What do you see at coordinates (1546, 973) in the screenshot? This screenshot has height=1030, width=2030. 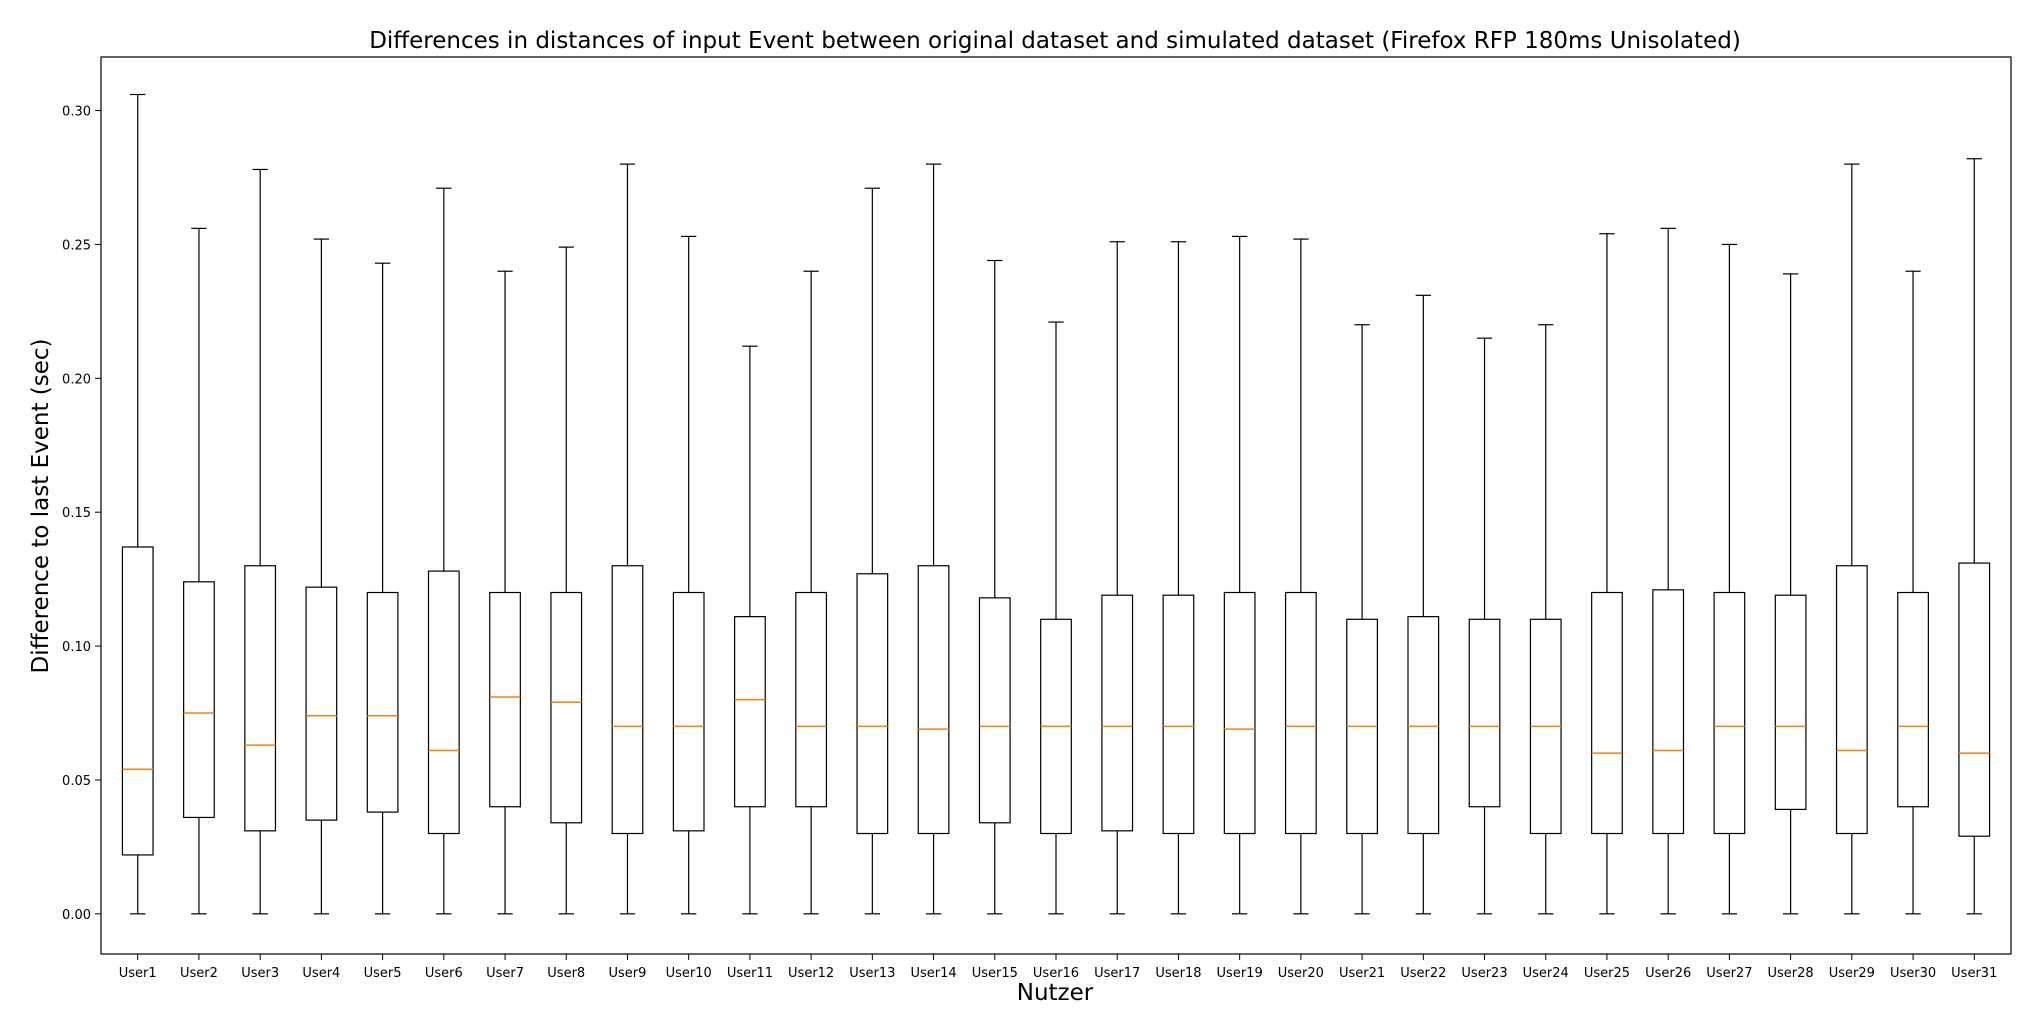 I see `x-tick-label: User24` at bounding box center [1546, 973].